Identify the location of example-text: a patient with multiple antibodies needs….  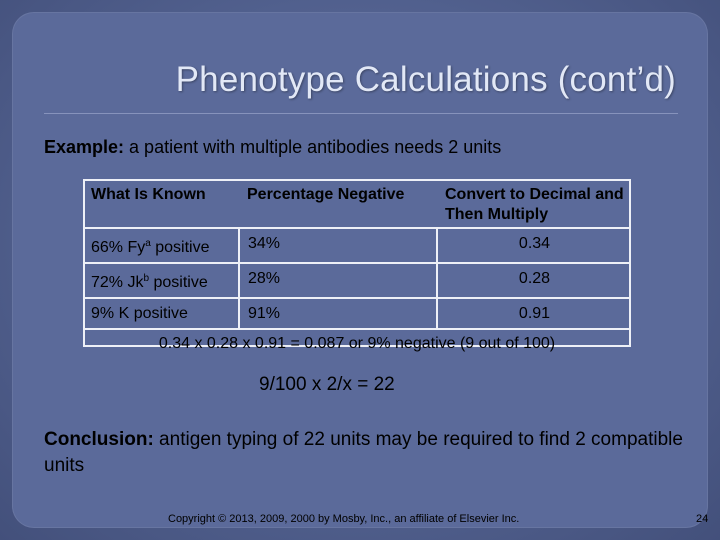
(313, 147).